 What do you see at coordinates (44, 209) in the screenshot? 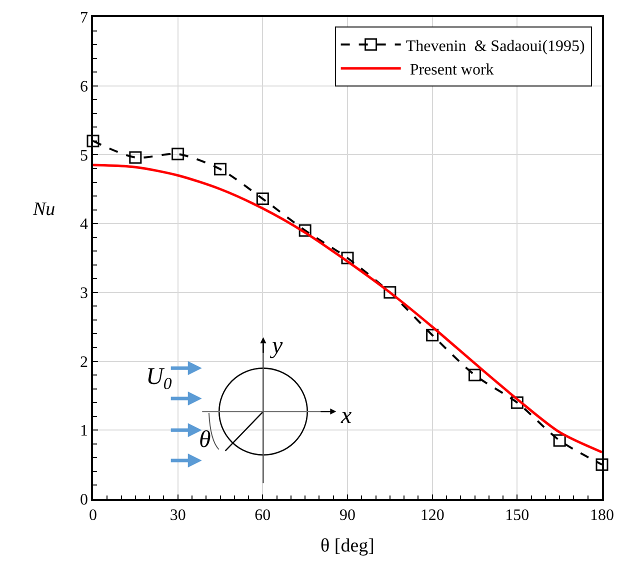
I see `y-axis-title: Nu` at bounding box center [44, 209].